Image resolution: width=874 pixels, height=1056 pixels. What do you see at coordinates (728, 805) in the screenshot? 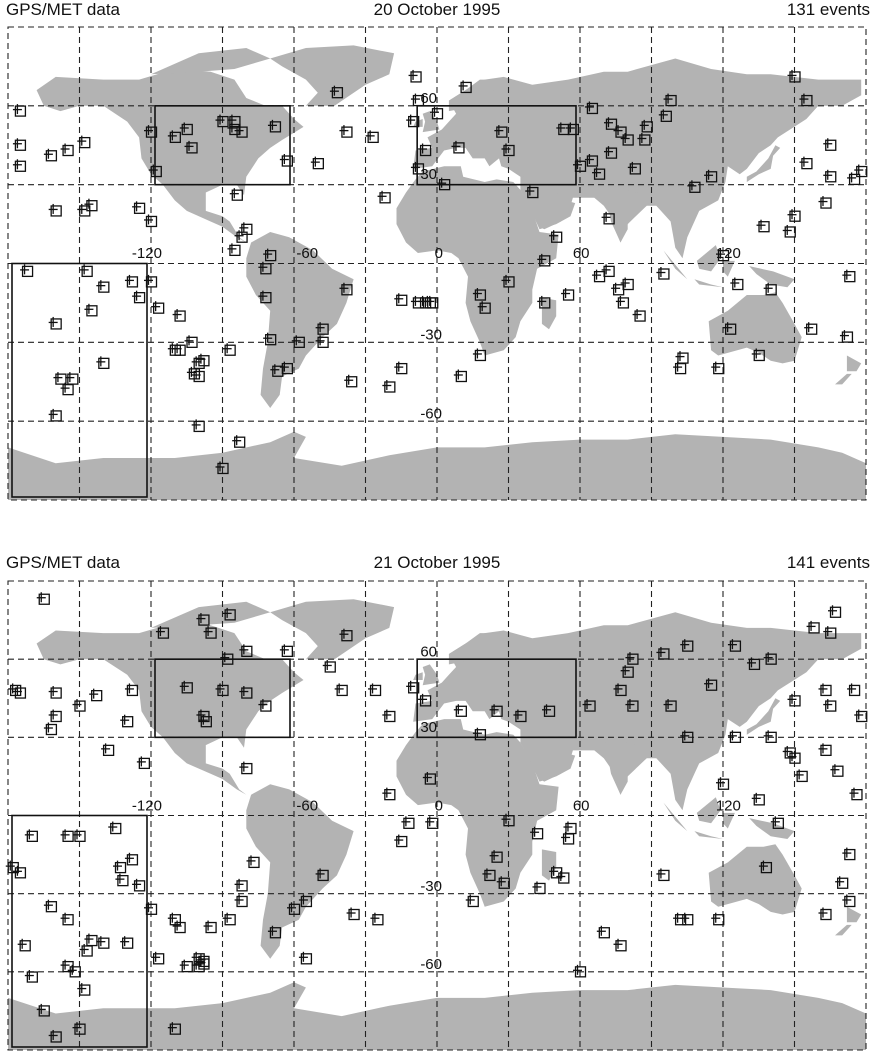
I see `longitude-label: 120` at bounding box center [728, 805].